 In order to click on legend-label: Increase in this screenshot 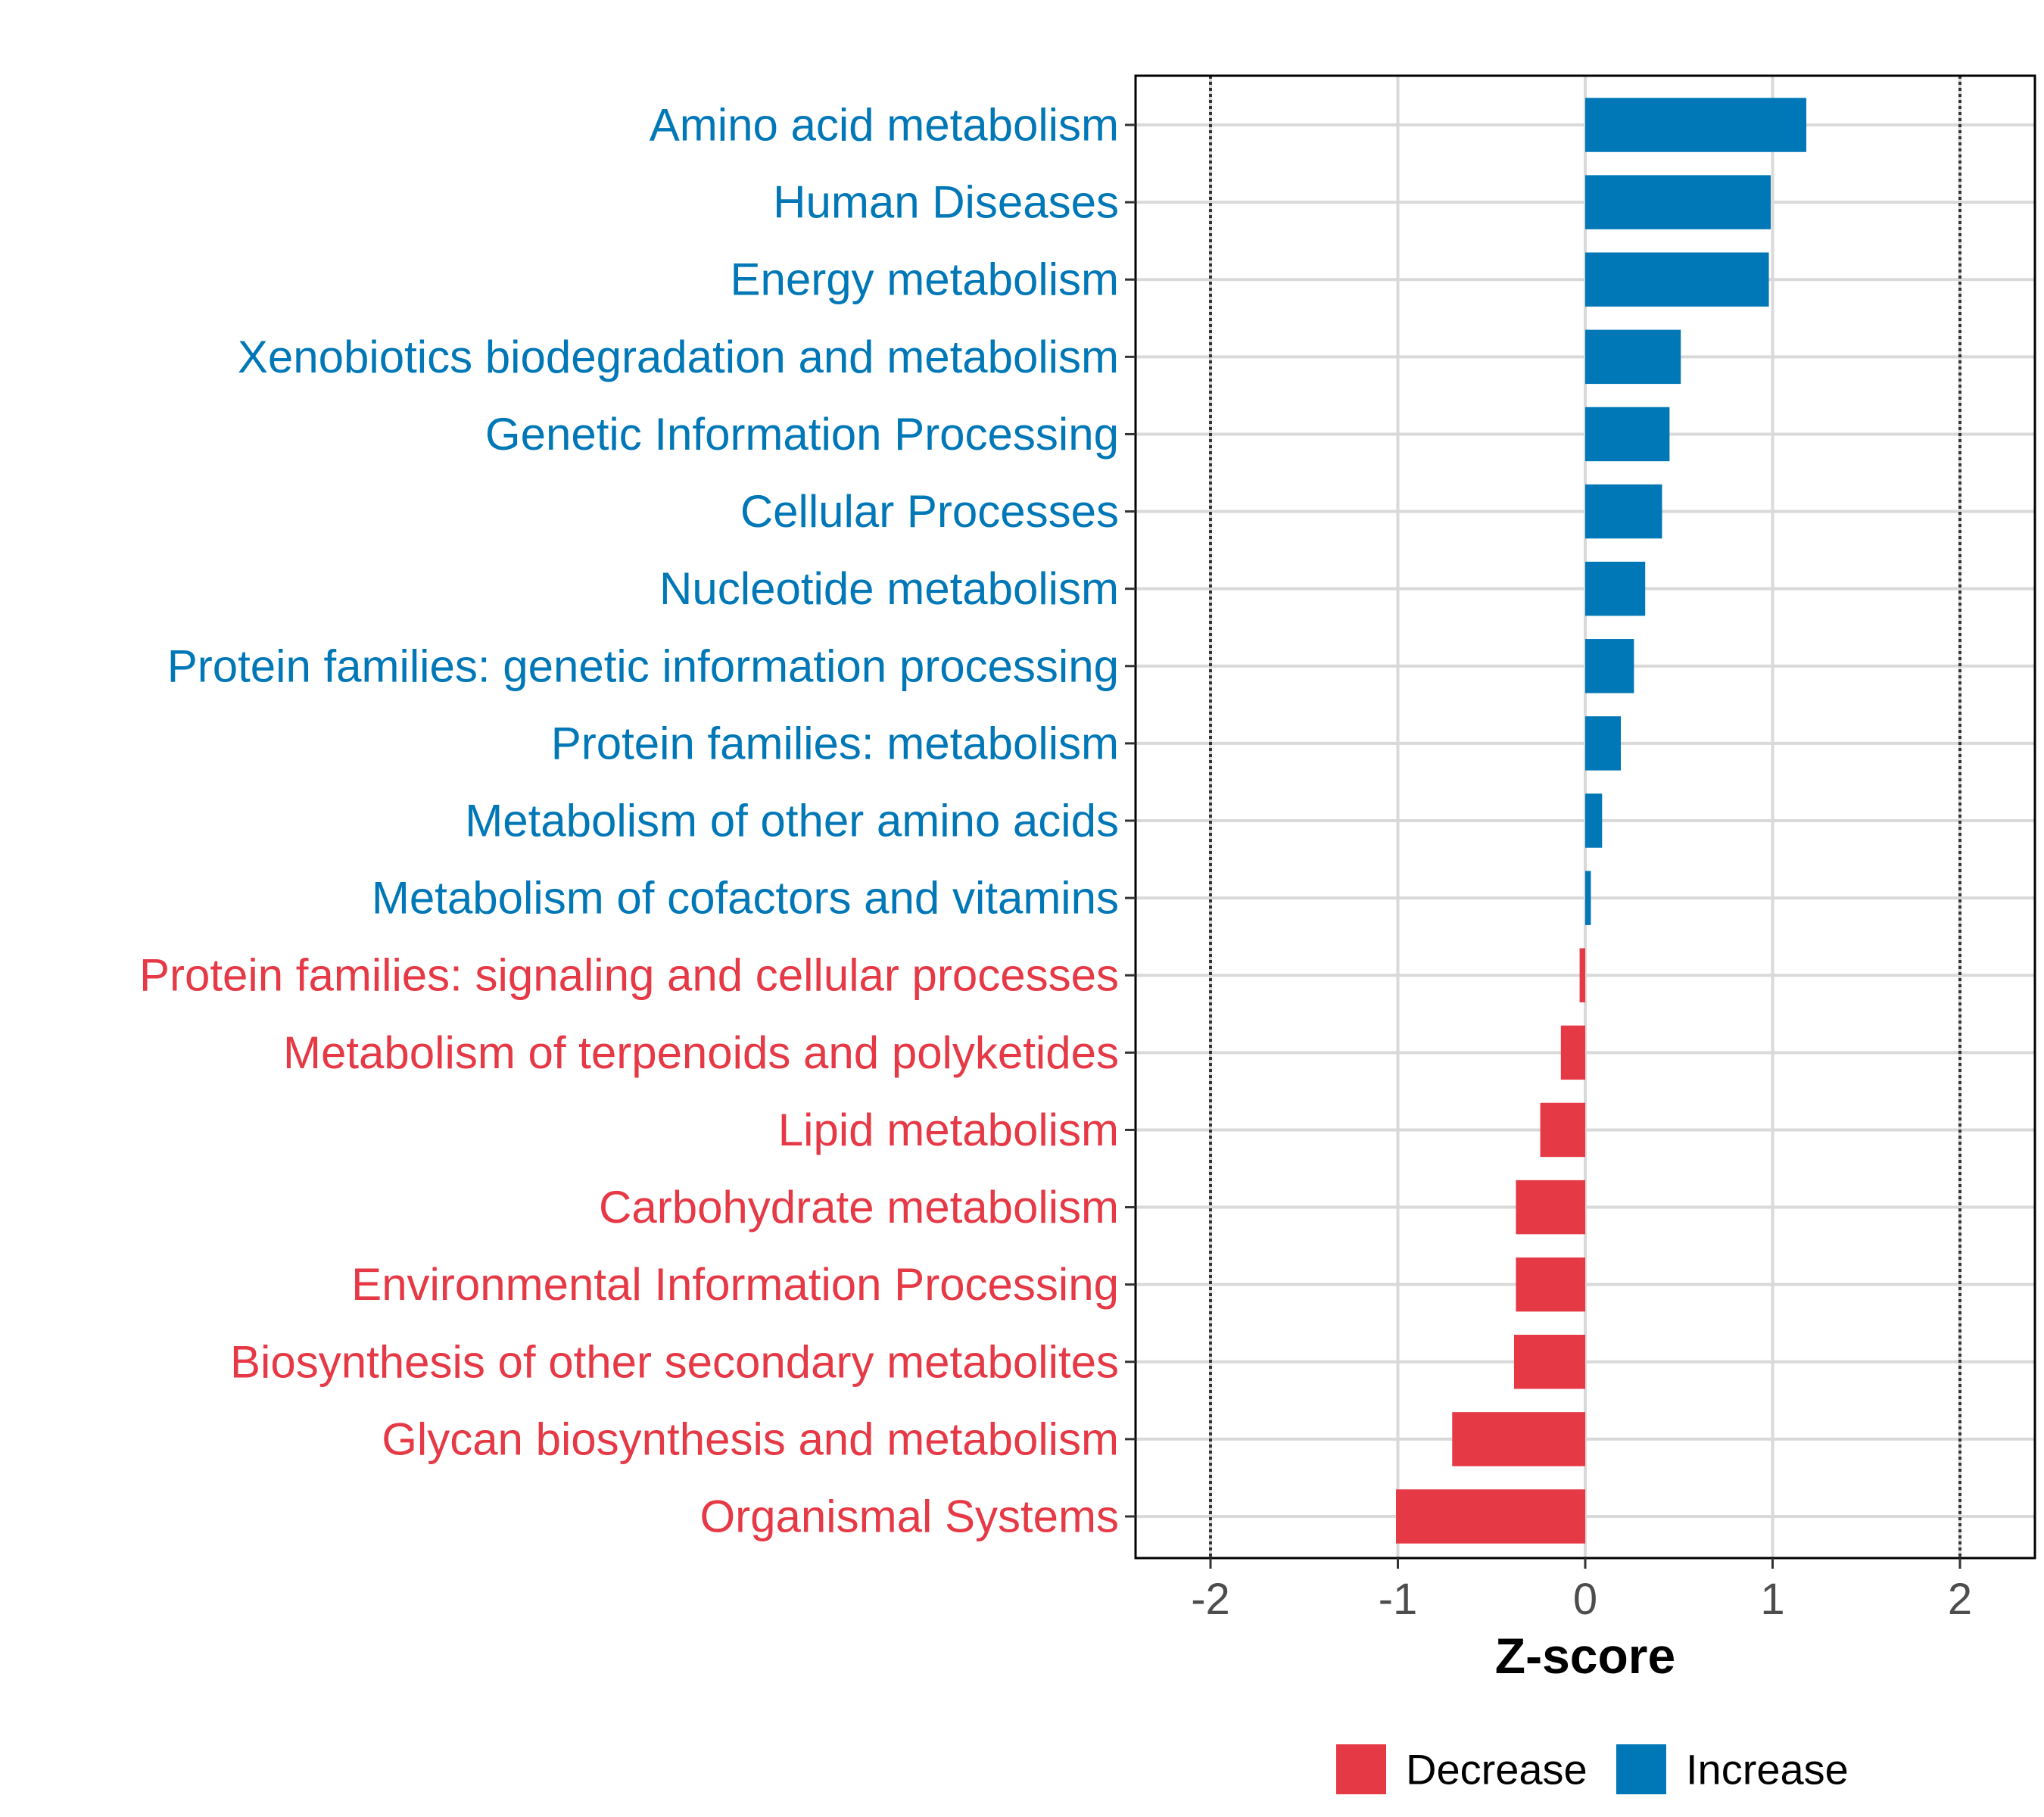, I will do `click(1767, 1770)`.